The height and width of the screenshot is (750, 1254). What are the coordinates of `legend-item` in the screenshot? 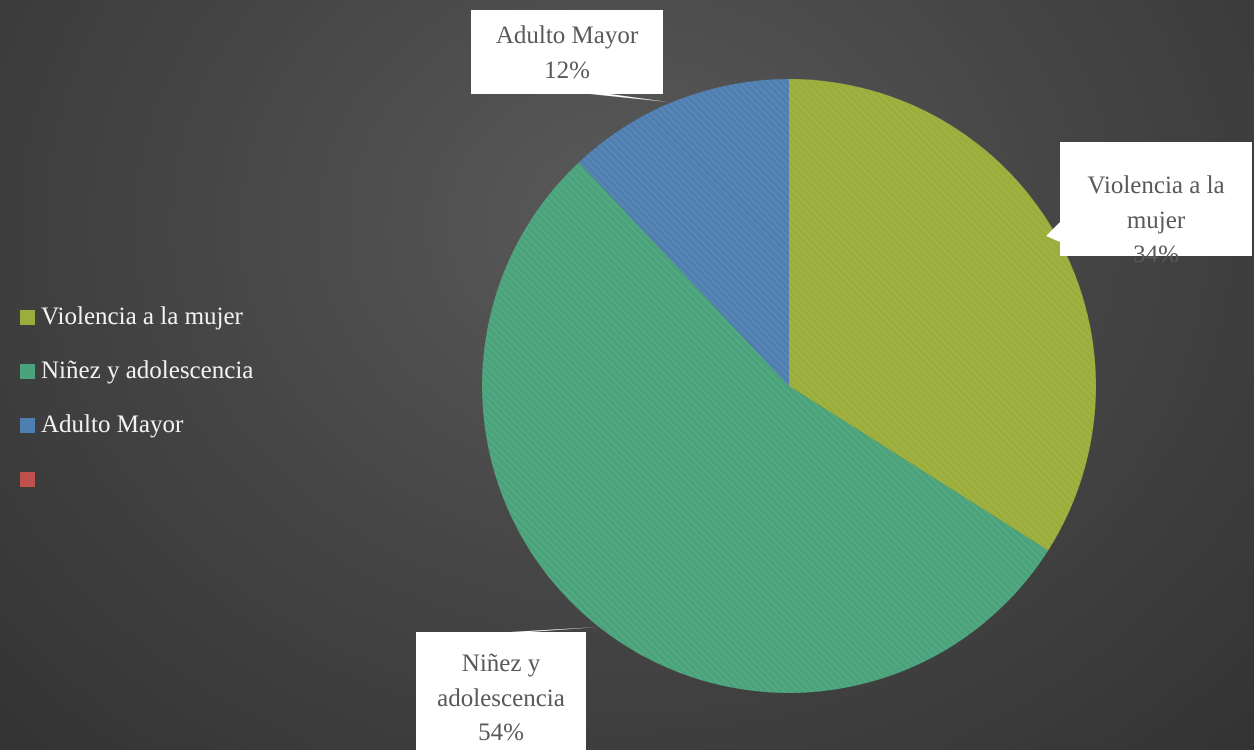 It's located at (136, 479).